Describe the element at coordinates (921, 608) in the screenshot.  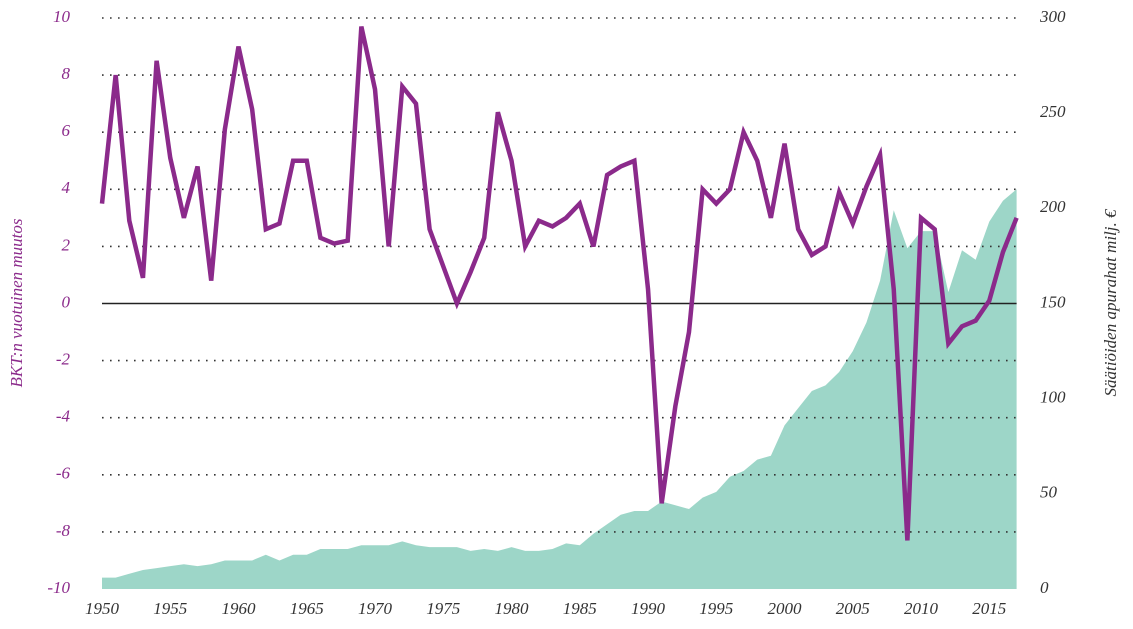
I see `x-tick-label: 2010` at that location.